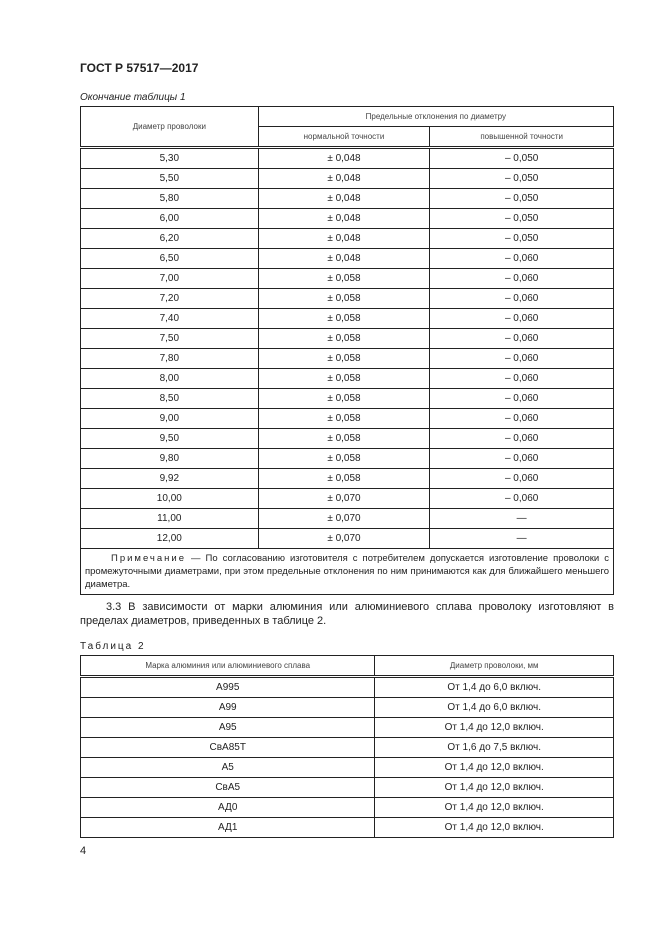  I want to click on table-row: 5,30 ± 0,048– 0,050, so click(347, 157).